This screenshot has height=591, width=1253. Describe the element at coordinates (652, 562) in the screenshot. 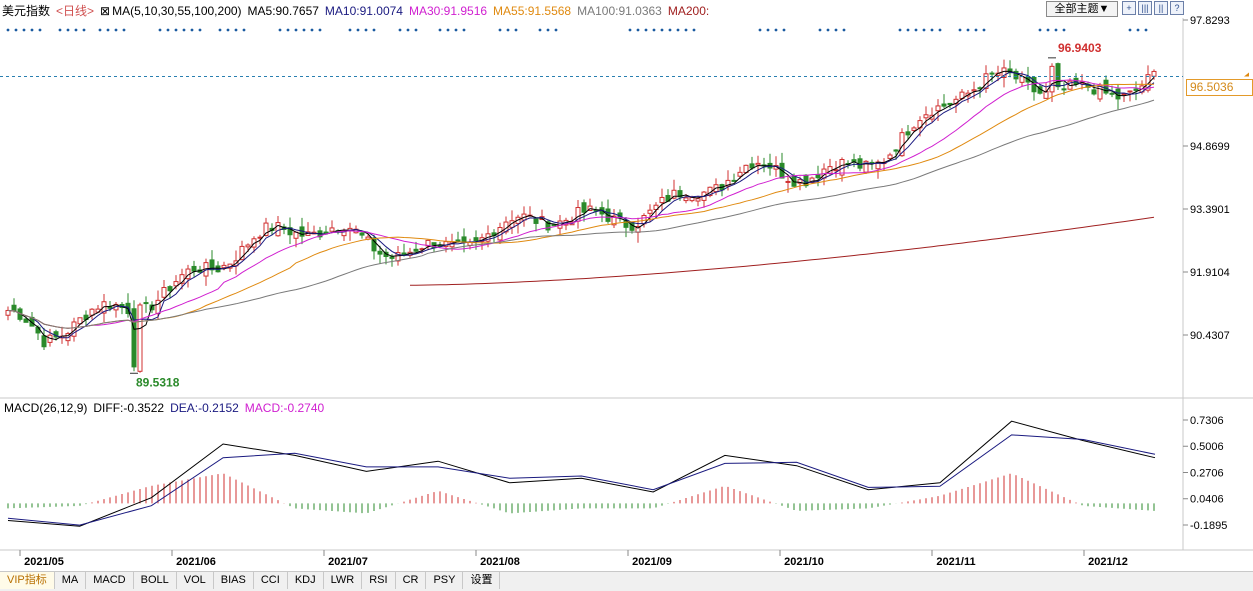

I see `x-tick-label: 2021/09` at that location.